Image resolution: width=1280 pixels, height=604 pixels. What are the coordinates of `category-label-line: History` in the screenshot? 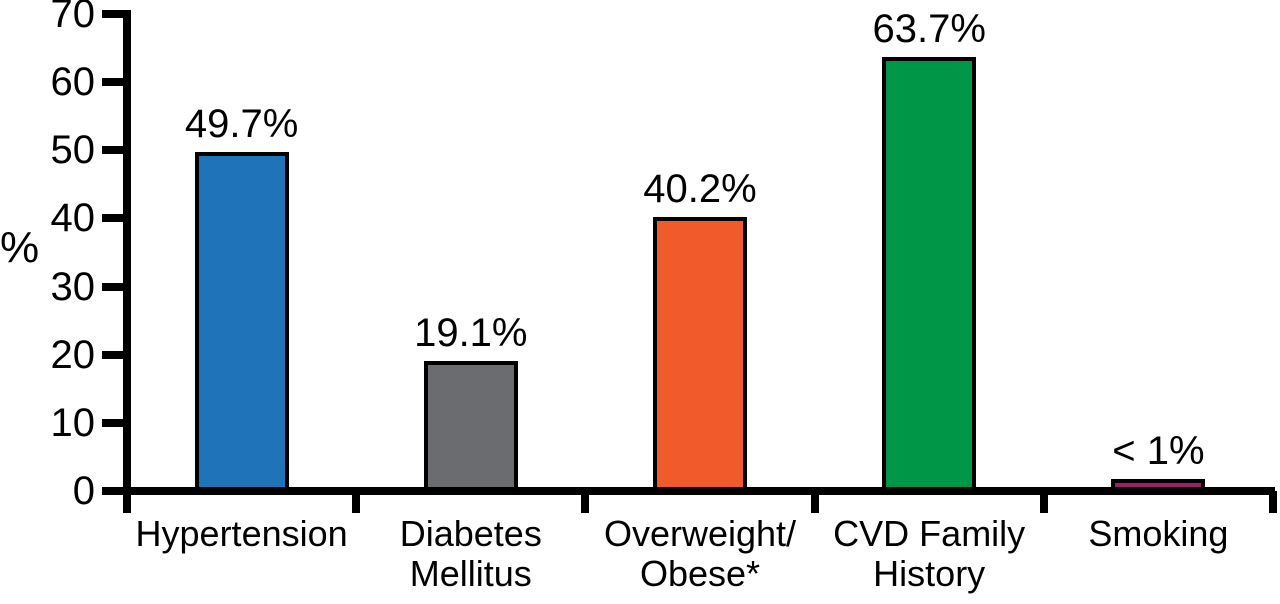 It's located at (929, 573).